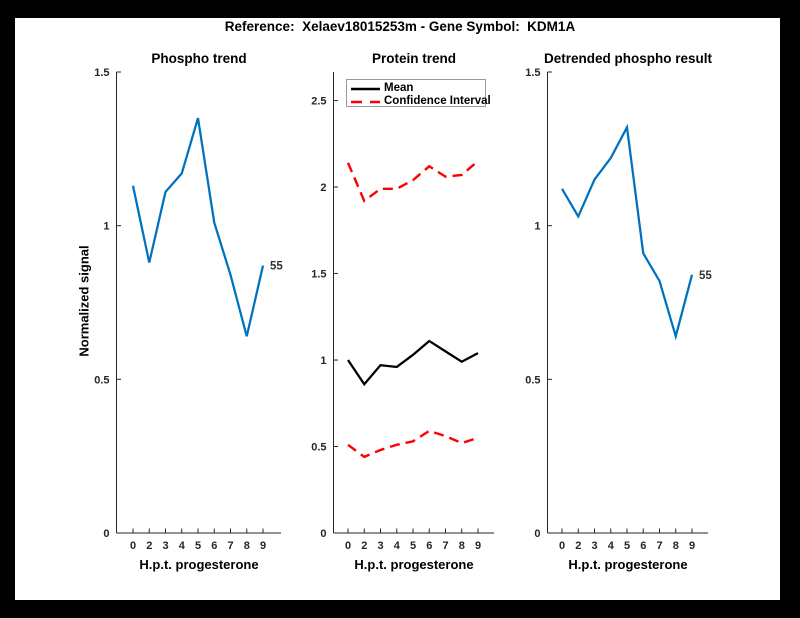 The image size is (800, 618). Describe the element at coordinates (199, 564) in the screenshot. I see `subplot-phospho-xlabel: H.p.t. progesterone` at that location.